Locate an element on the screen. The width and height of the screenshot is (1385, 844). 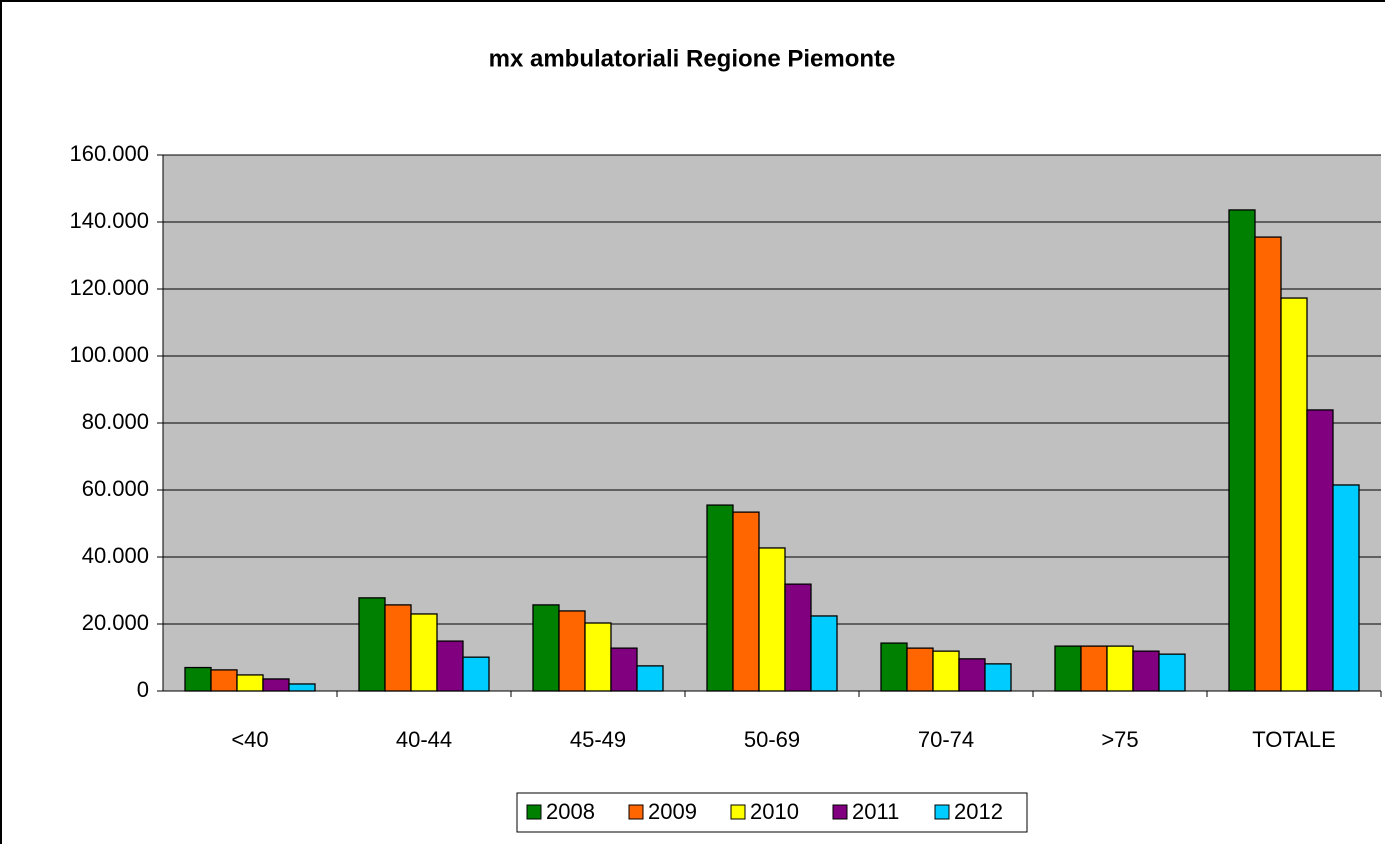
legend-label: 2008 is located at coordinates (570, 811).